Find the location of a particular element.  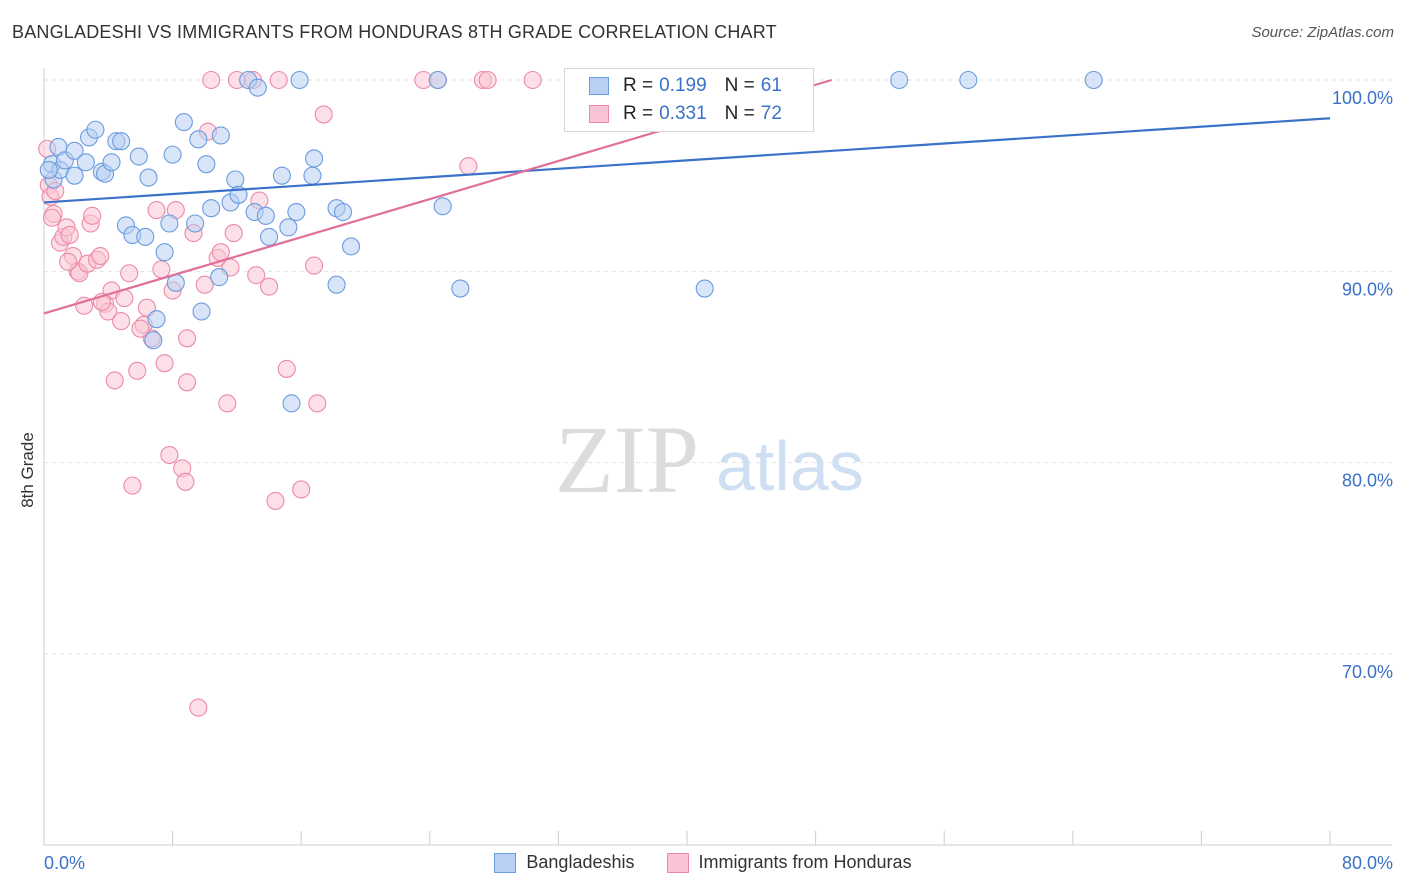

legend-row-bangladeshis: R = 0.199 N = 61 is located at coordinates (685, 86).